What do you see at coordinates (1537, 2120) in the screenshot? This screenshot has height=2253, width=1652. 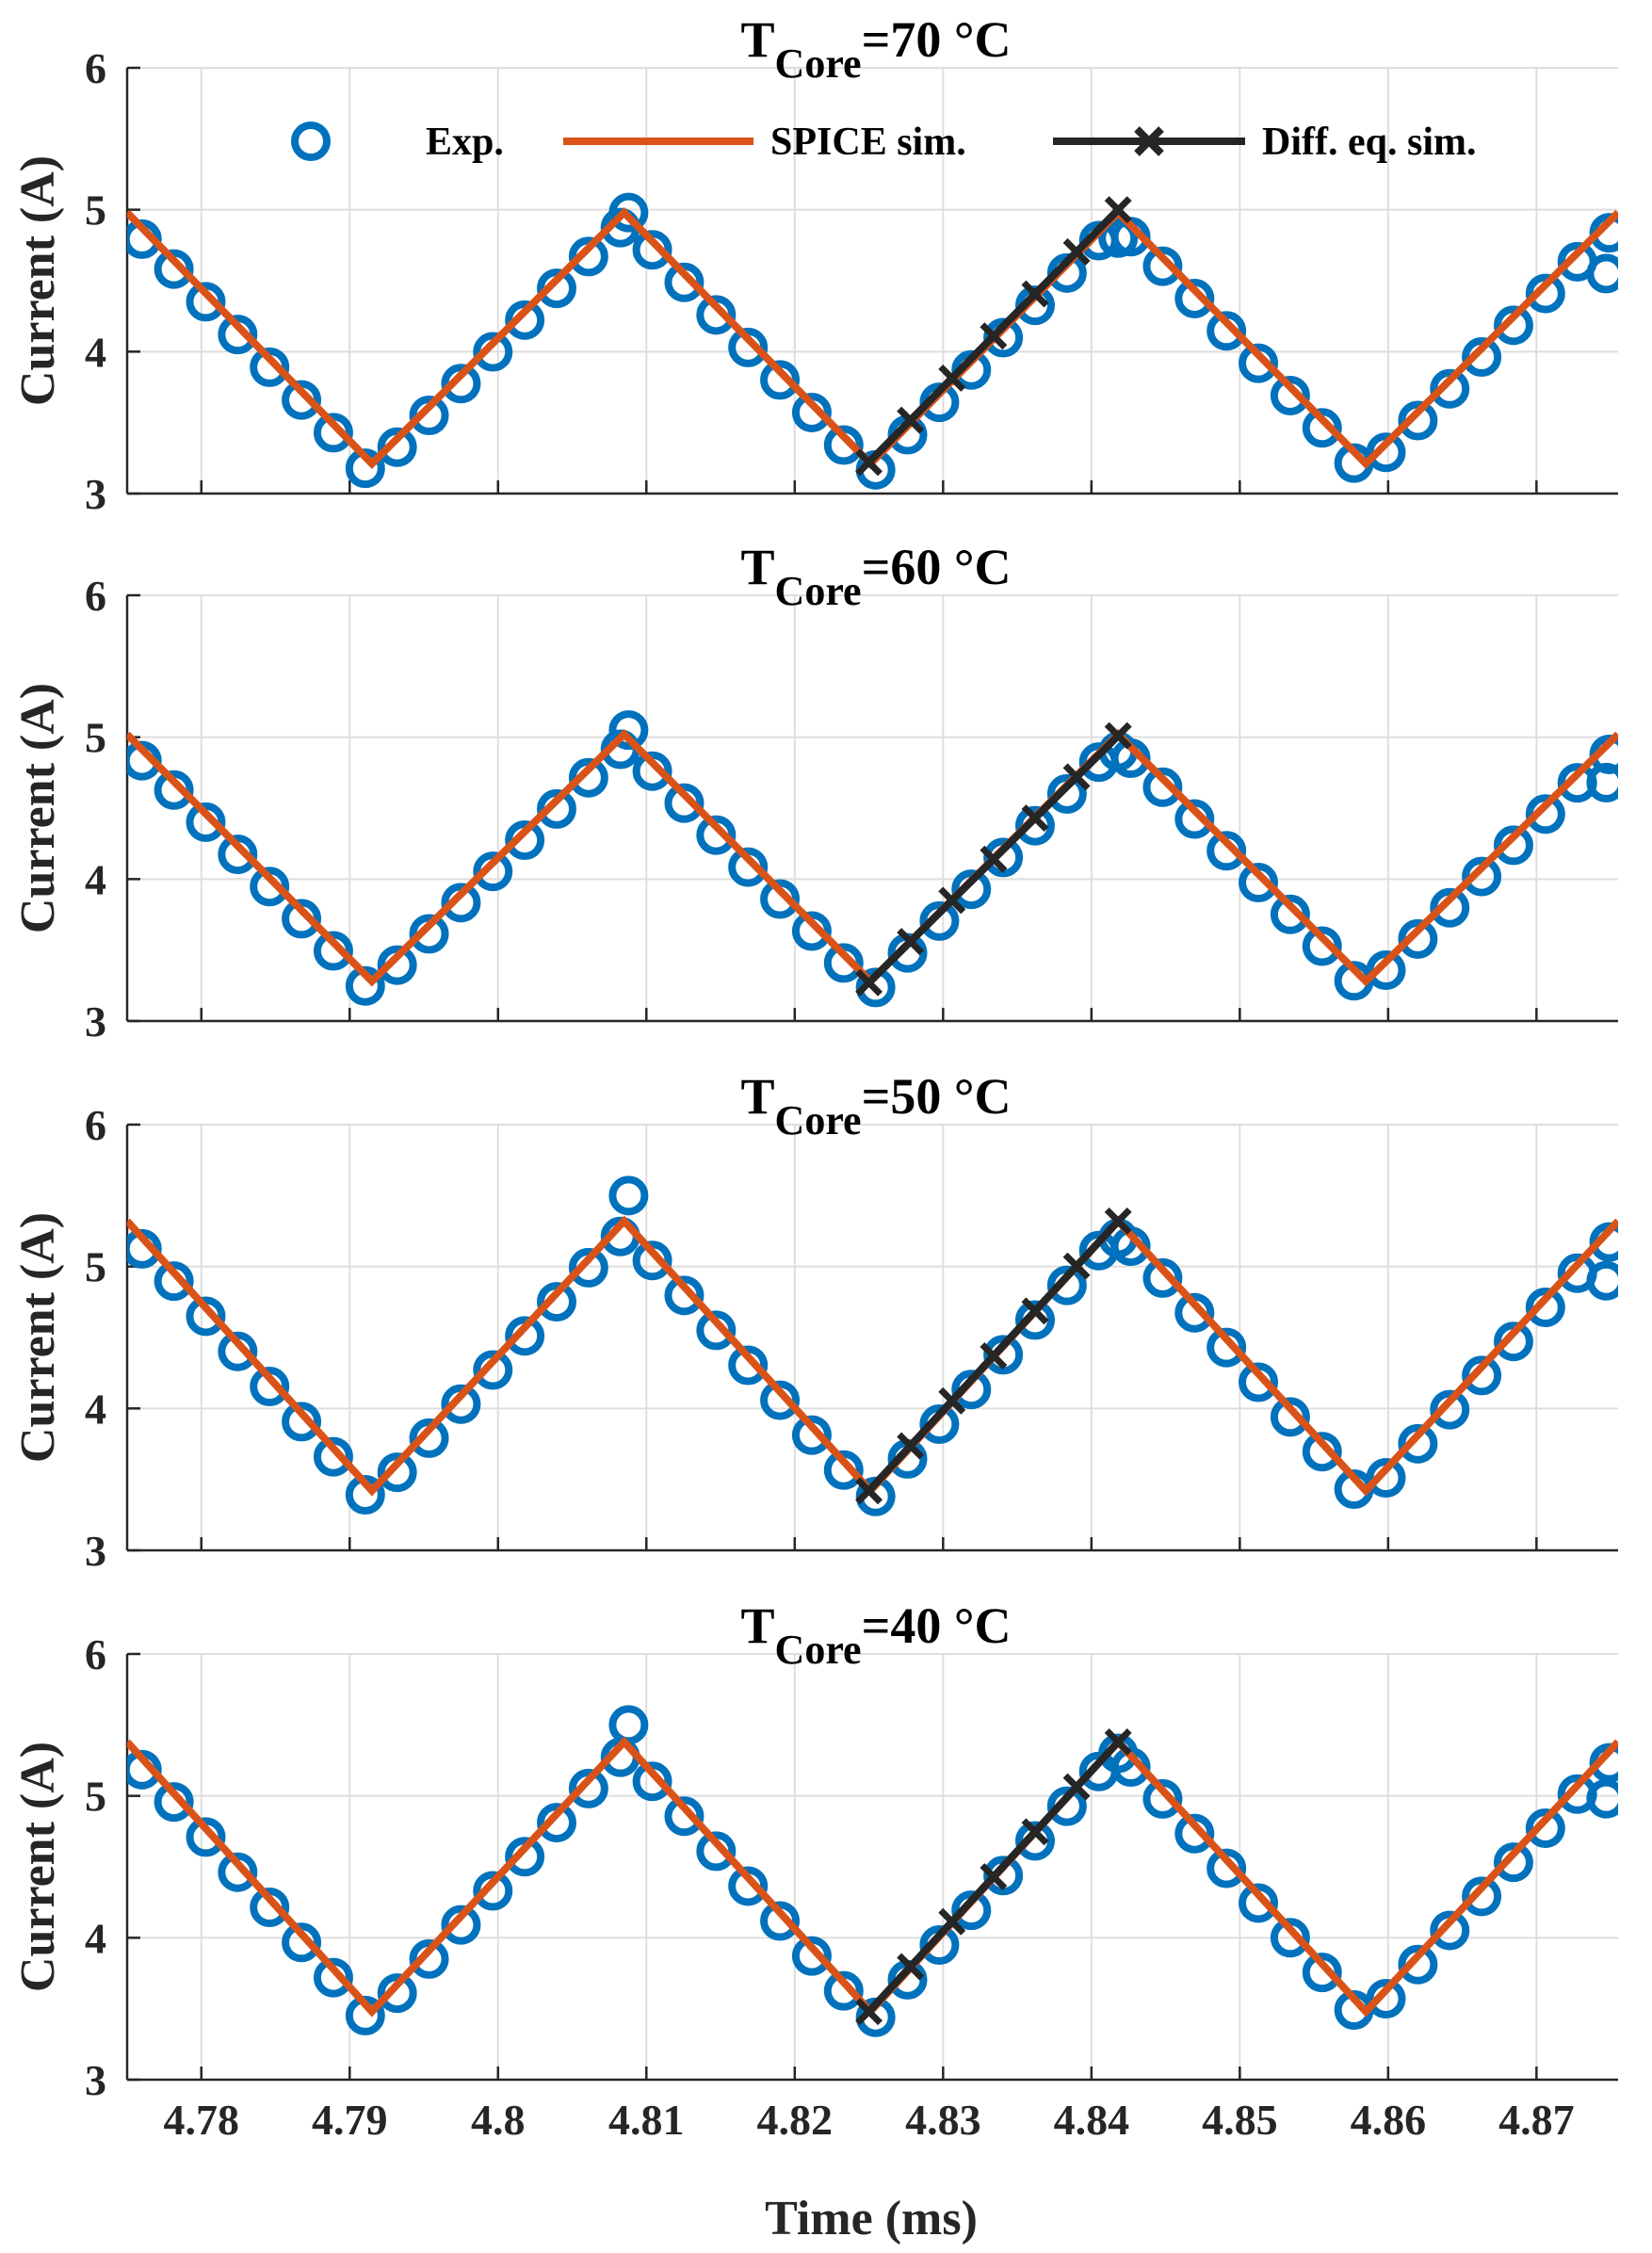 I see `x-tick-label: 4.87` at bounding box center [1537, 2120].